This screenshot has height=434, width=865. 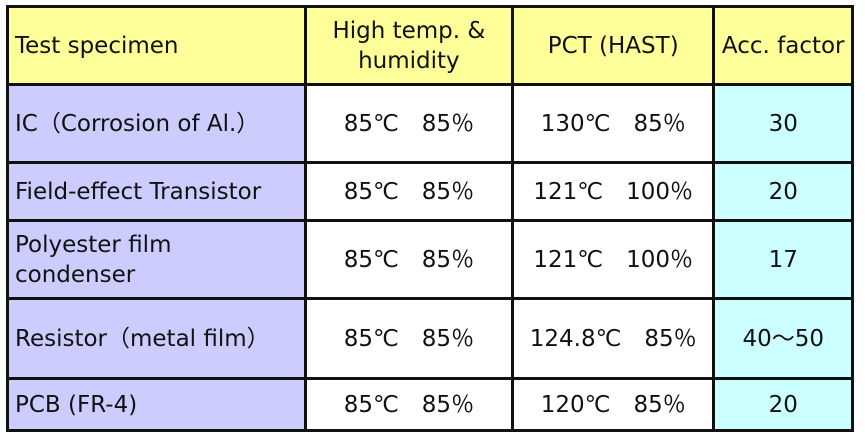 I want to click on acc-cell: 30, so click(x=783, y=123).